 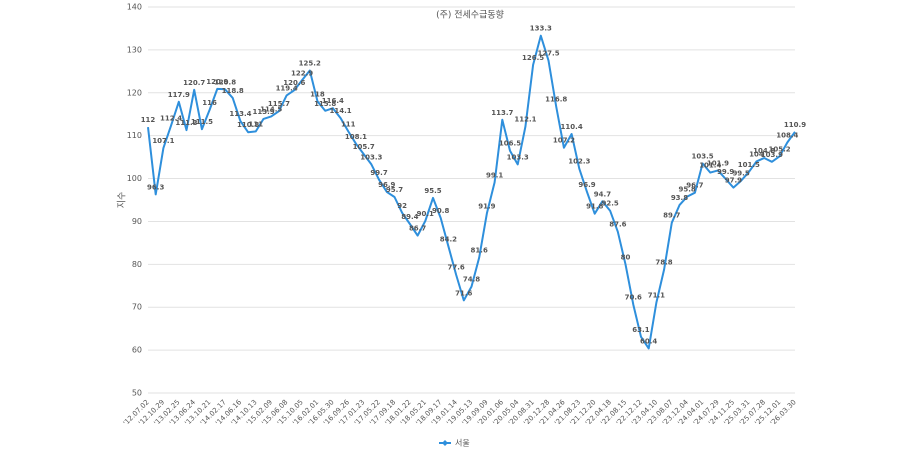 I want to click on data-label: 96.7, so click(x=694, y=186).